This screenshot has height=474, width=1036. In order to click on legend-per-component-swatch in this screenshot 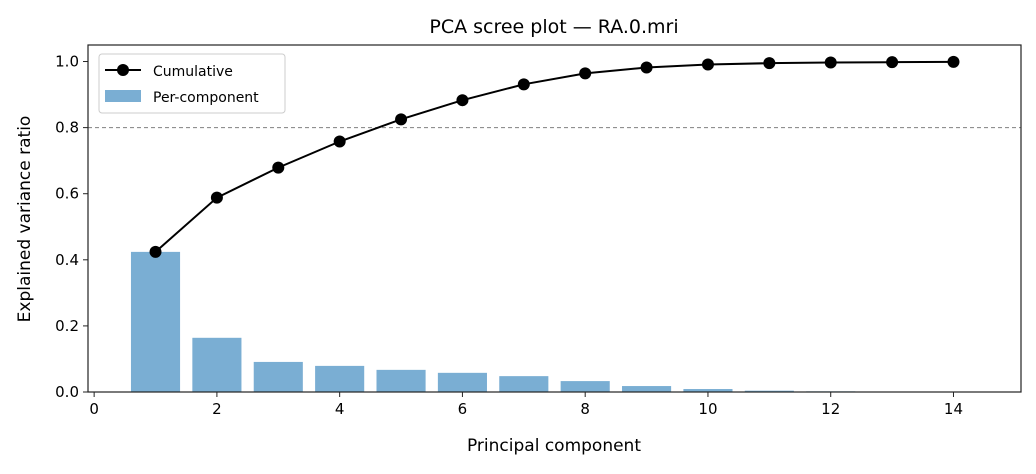, I will do `click(123, 96)`.